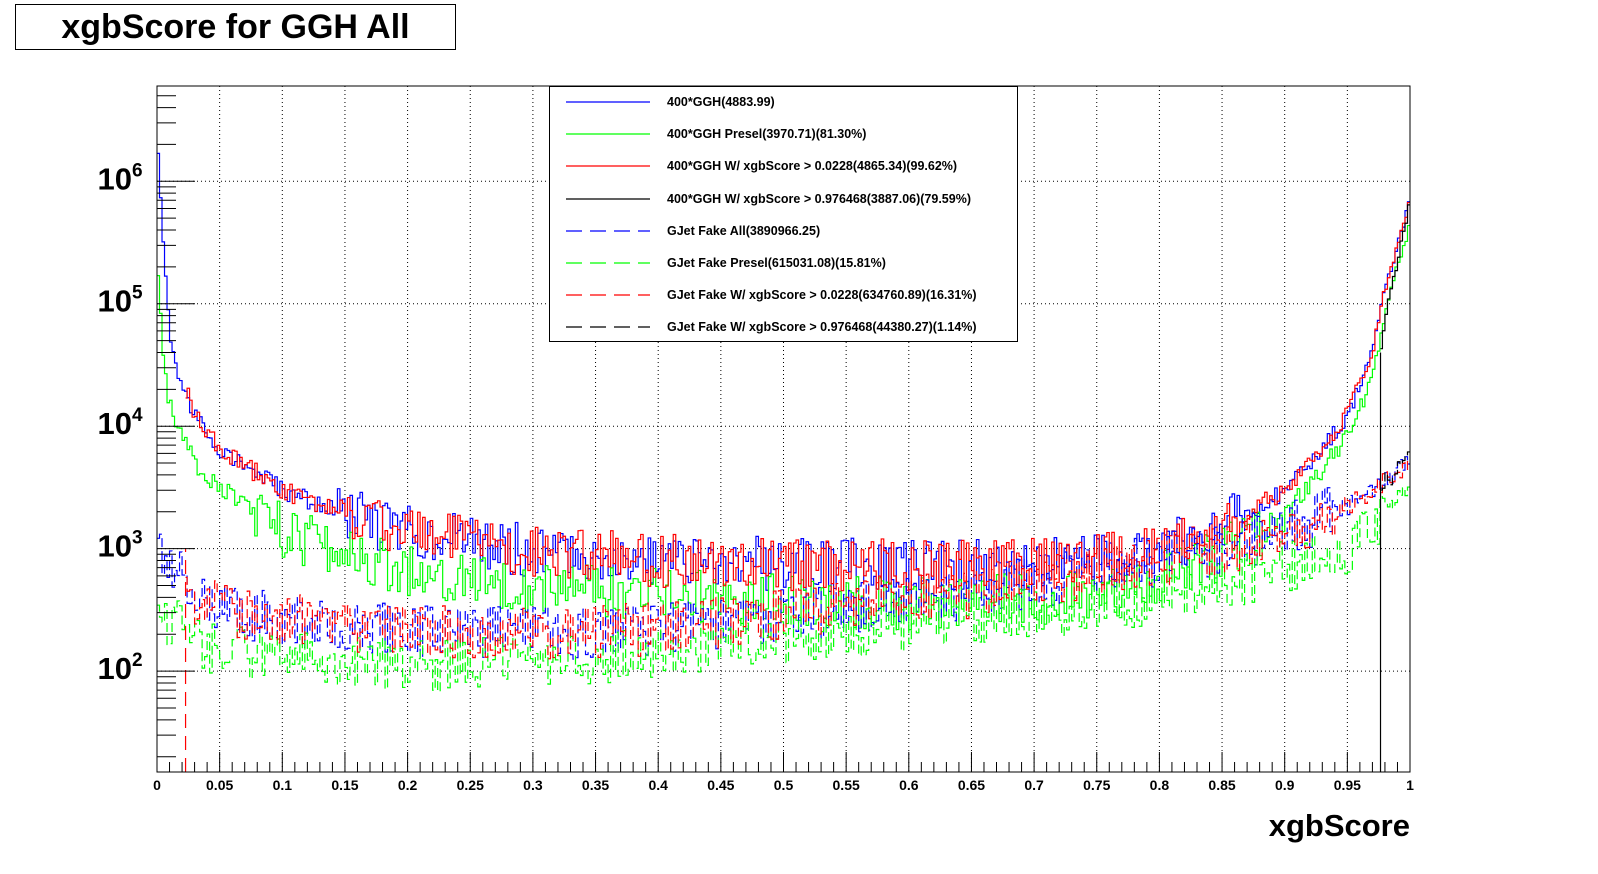  I want to click on legend-label: GJet Fake Presel(615031.08)(15.81%), so click(776, 263).